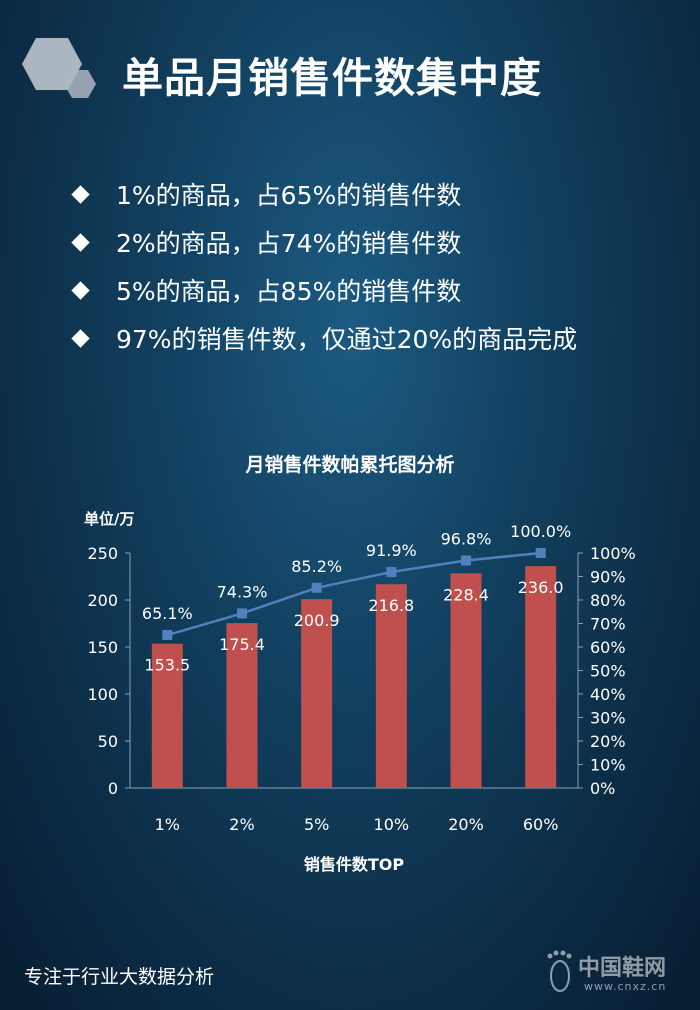 The width and height of the screenshot is (700, 1010). Describe the element at coordinates (541, 824) in the screenshot. I see `x-tick-label: 60%` at that location.